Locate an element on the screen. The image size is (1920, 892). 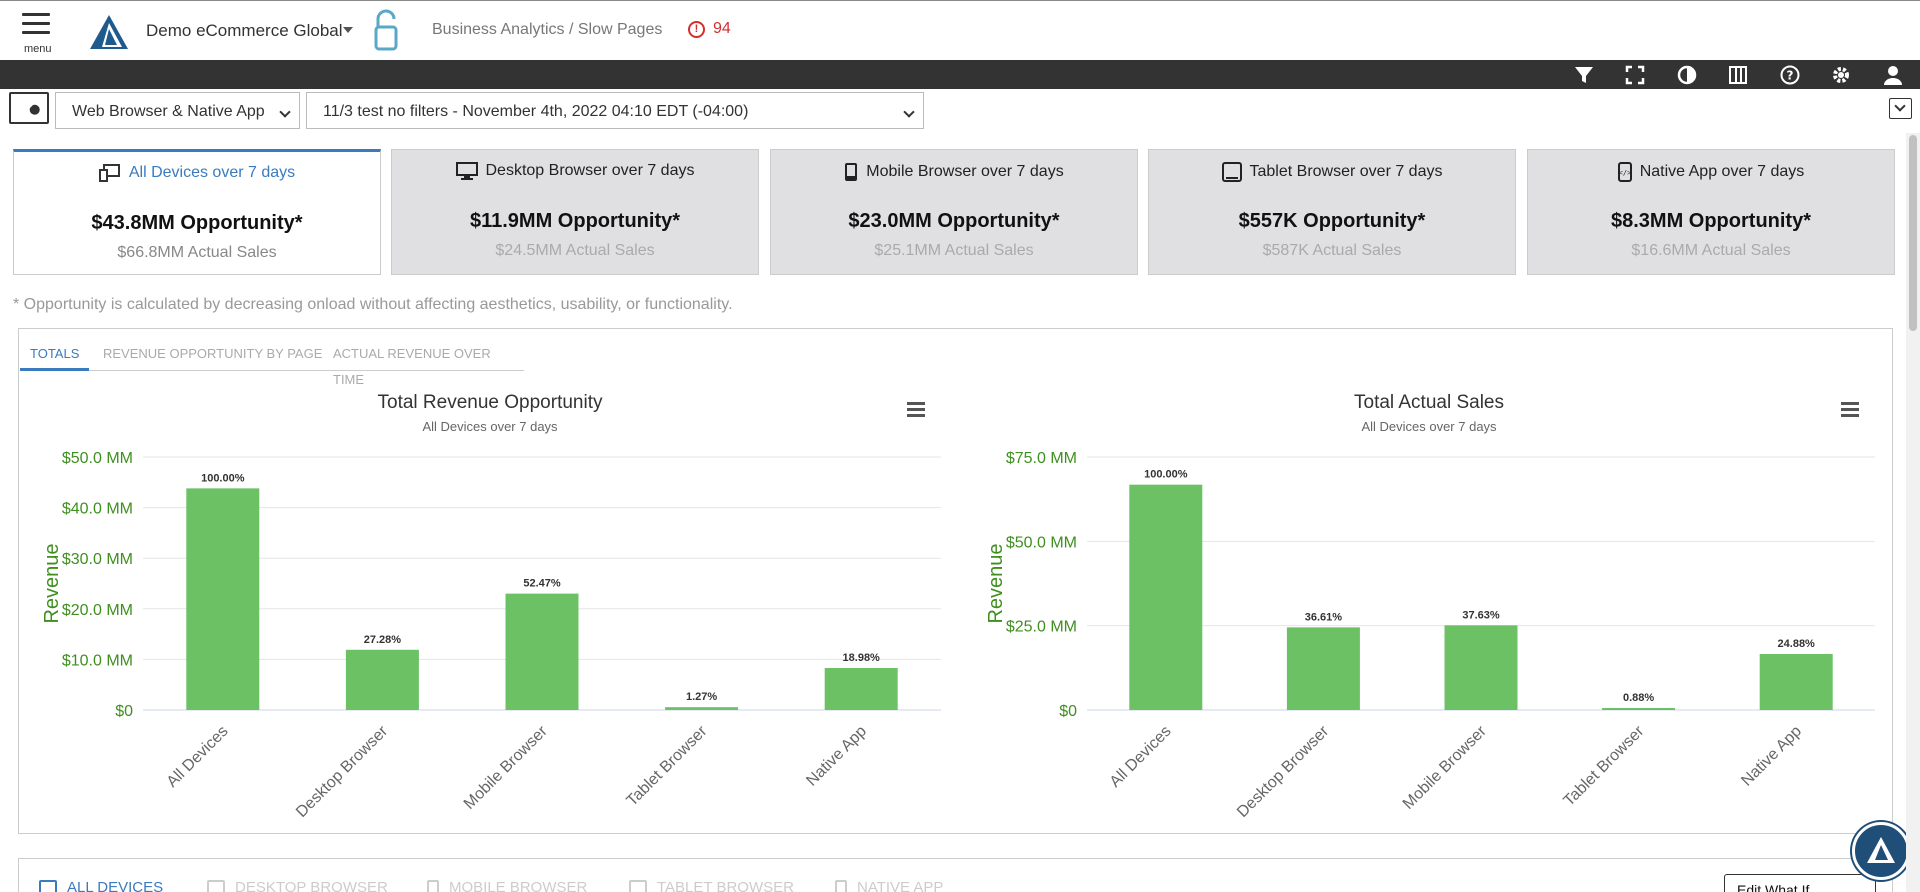
chart-title: Total Actual Sales is located at coordinates (1429, 402).